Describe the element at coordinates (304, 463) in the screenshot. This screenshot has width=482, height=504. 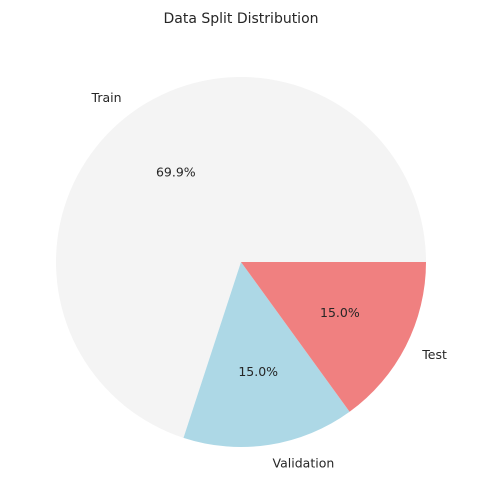
I see `slice-label-validation: Validation` at that location.